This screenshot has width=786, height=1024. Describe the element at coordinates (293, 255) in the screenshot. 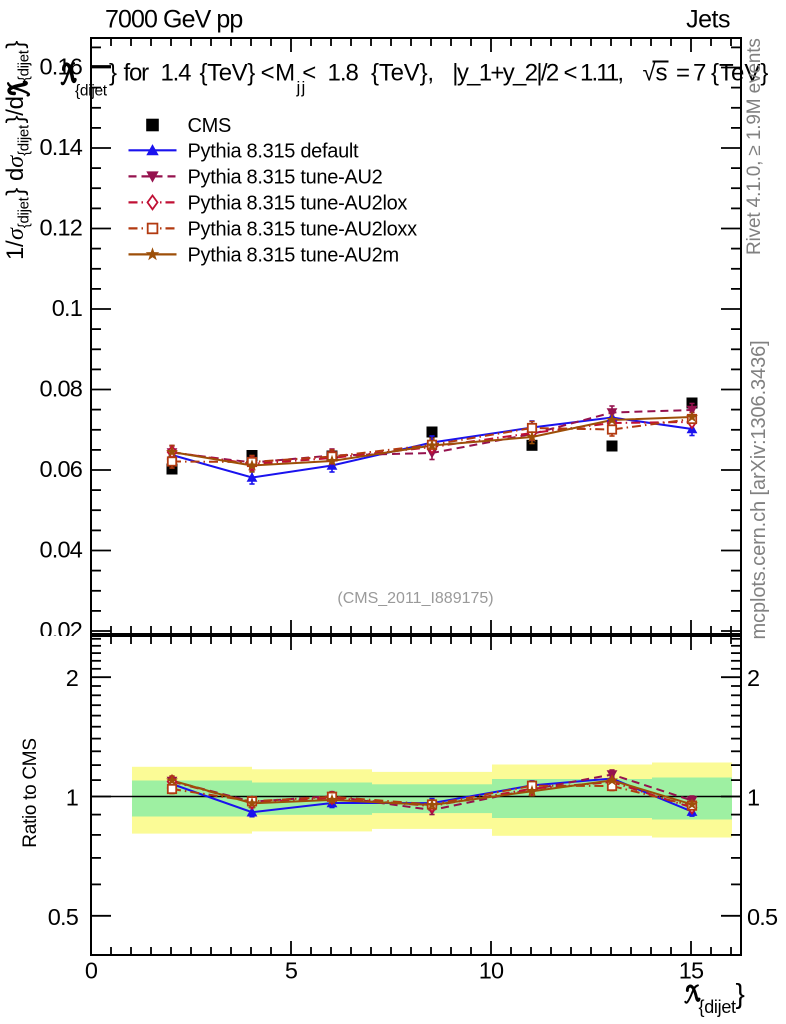

I see `svg-text: Pythia 8.315 tune-AU2m` at that location.